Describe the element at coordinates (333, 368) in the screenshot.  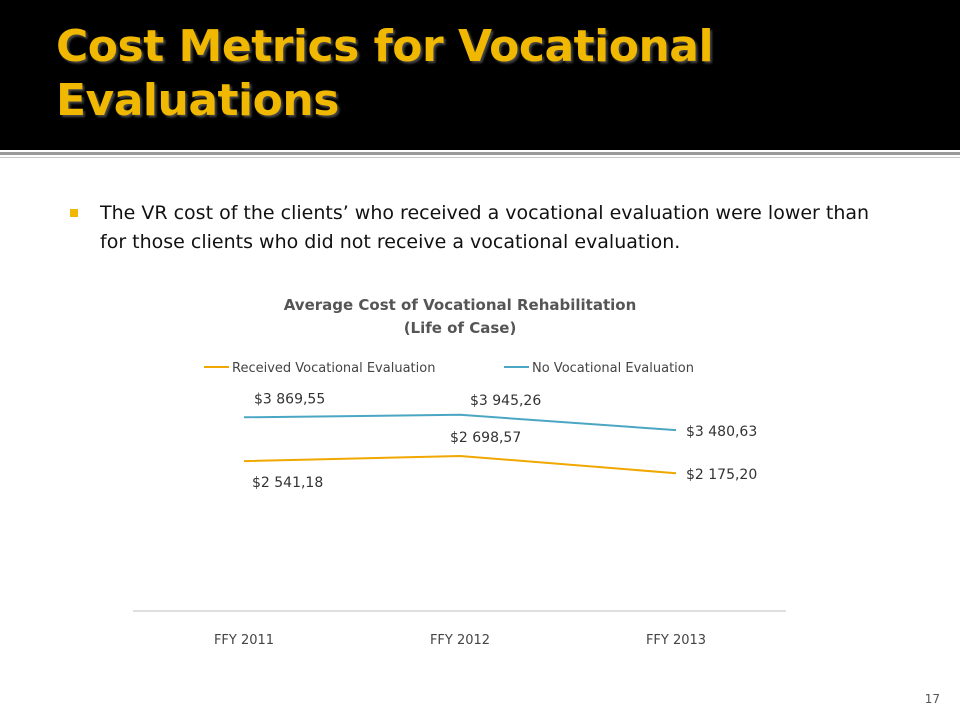
I see `legend-label: Received Vocational Evaluation` at that location.